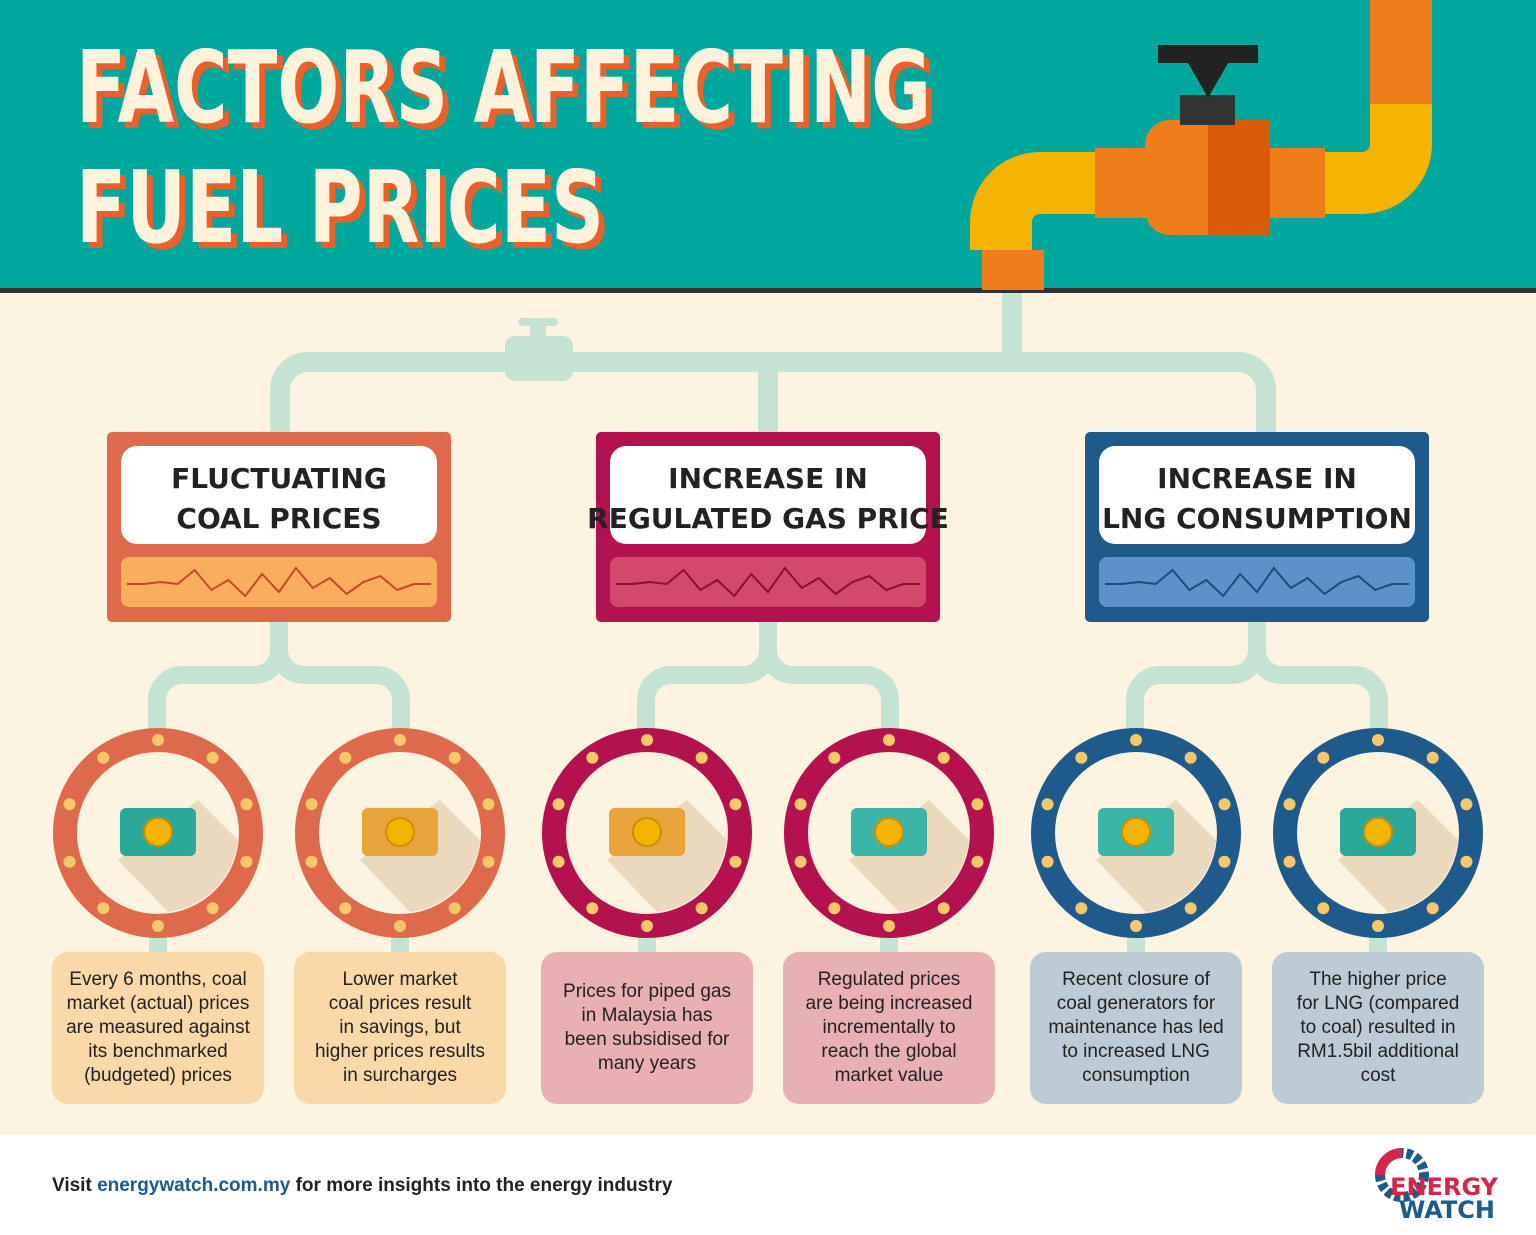 The image size is (1536, 1235). I want to click on factor-title: REGULATED GAS PRICE, so click(768, 518).